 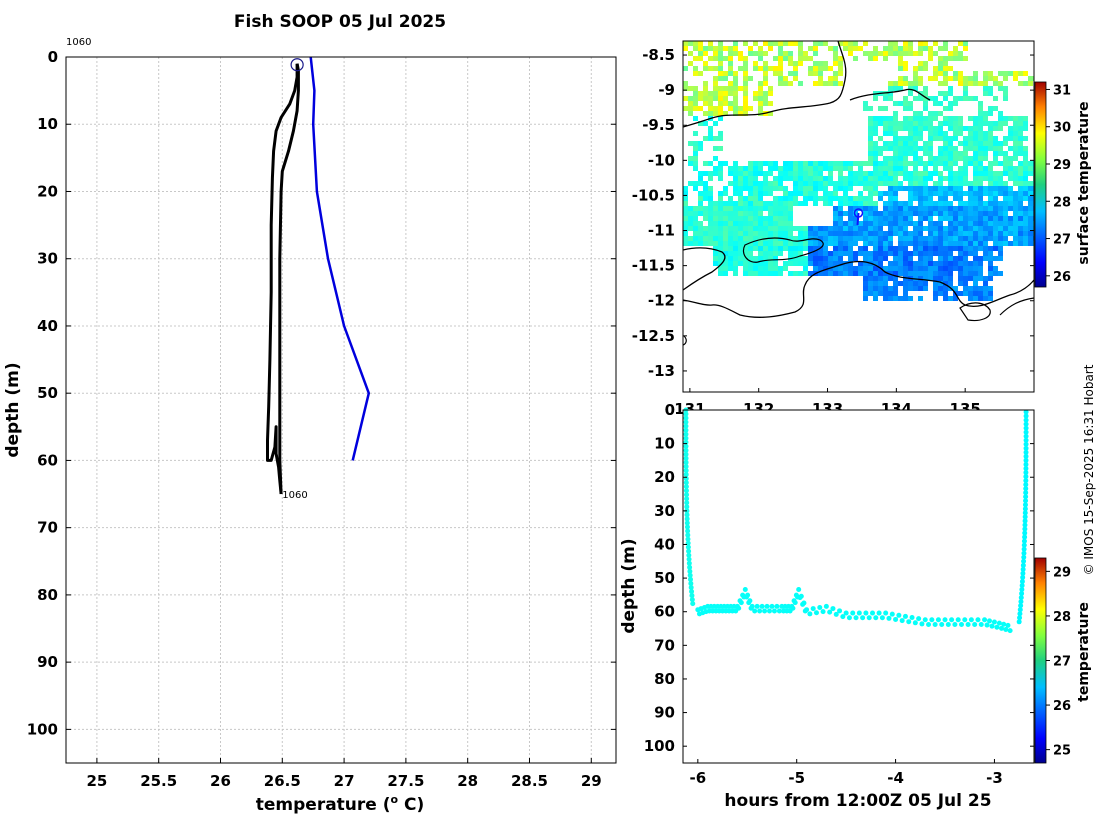 What do you see at coordinates (658, 55) in the screenshot?
I see `map-y-tick-label: -8.5` at bounding box center [658, 55].